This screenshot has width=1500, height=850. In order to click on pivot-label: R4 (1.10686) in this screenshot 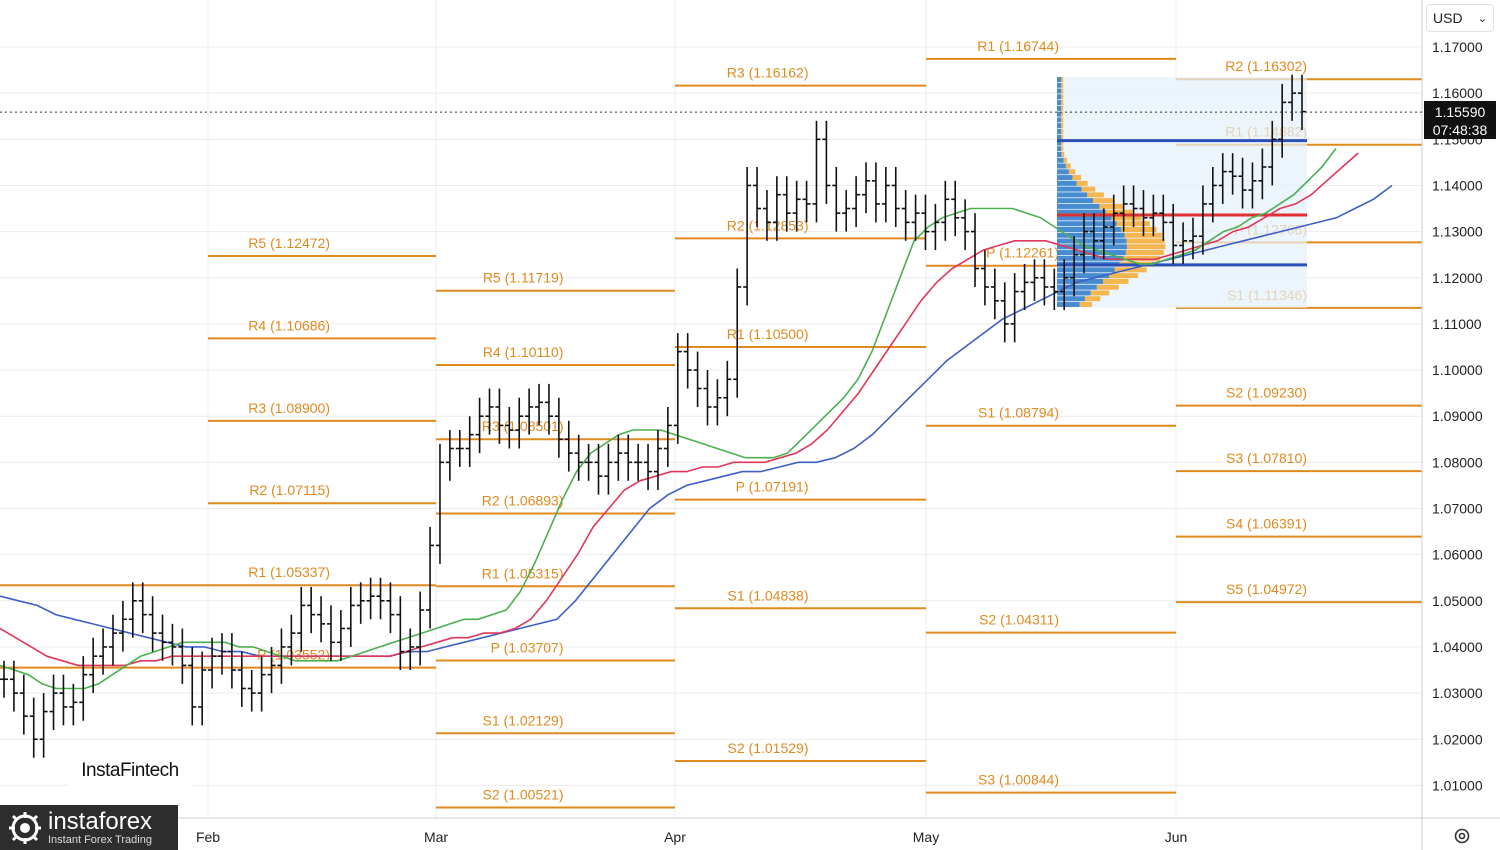, I will do `click(289, 325)`.